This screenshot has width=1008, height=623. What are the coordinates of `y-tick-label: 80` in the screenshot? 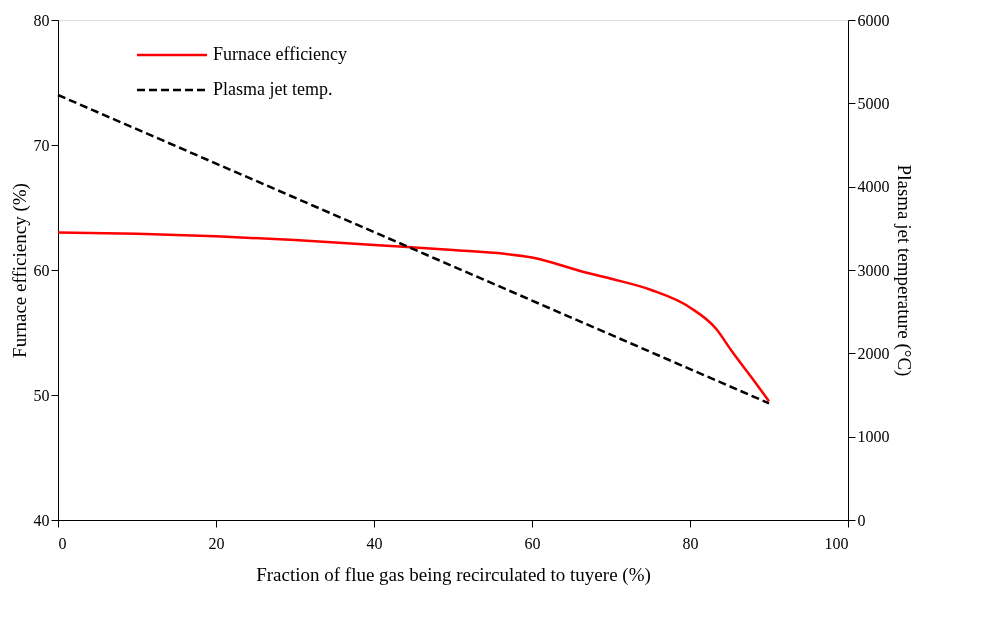 It's located at (41, 20).